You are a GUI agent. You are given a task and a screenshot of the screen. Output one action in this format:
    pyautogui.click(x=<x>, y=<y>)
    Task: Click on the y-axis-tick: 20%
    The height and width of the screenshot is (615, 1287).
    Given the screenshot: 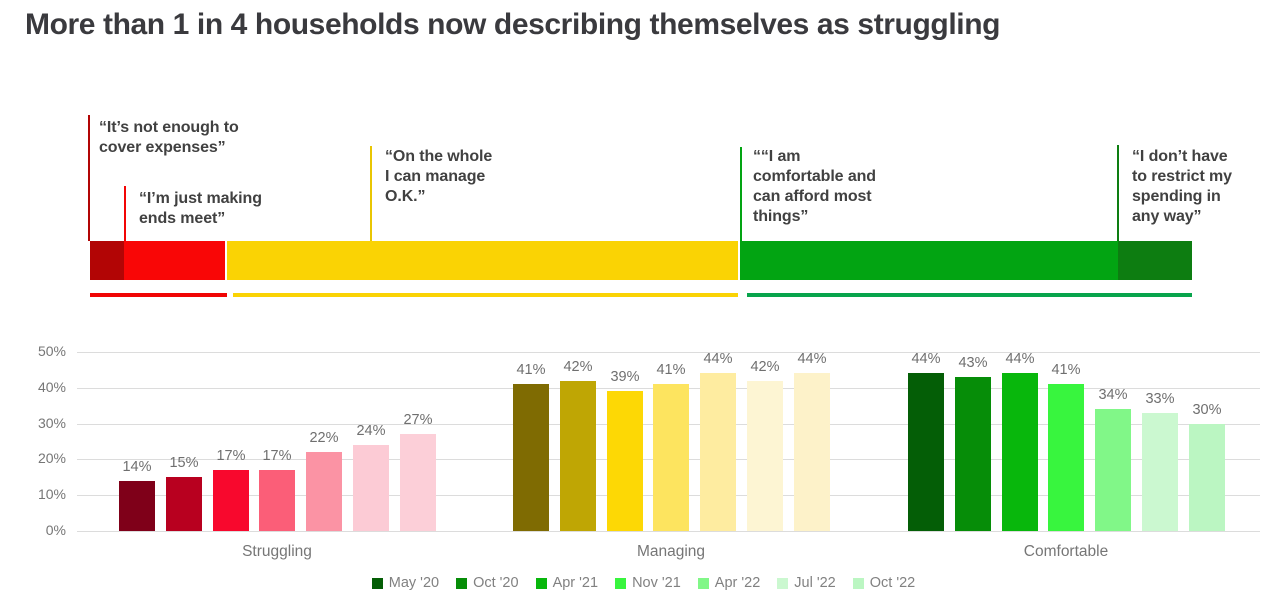 What is the action you would take?
    pyautogui.click(x=51, y=458)
    